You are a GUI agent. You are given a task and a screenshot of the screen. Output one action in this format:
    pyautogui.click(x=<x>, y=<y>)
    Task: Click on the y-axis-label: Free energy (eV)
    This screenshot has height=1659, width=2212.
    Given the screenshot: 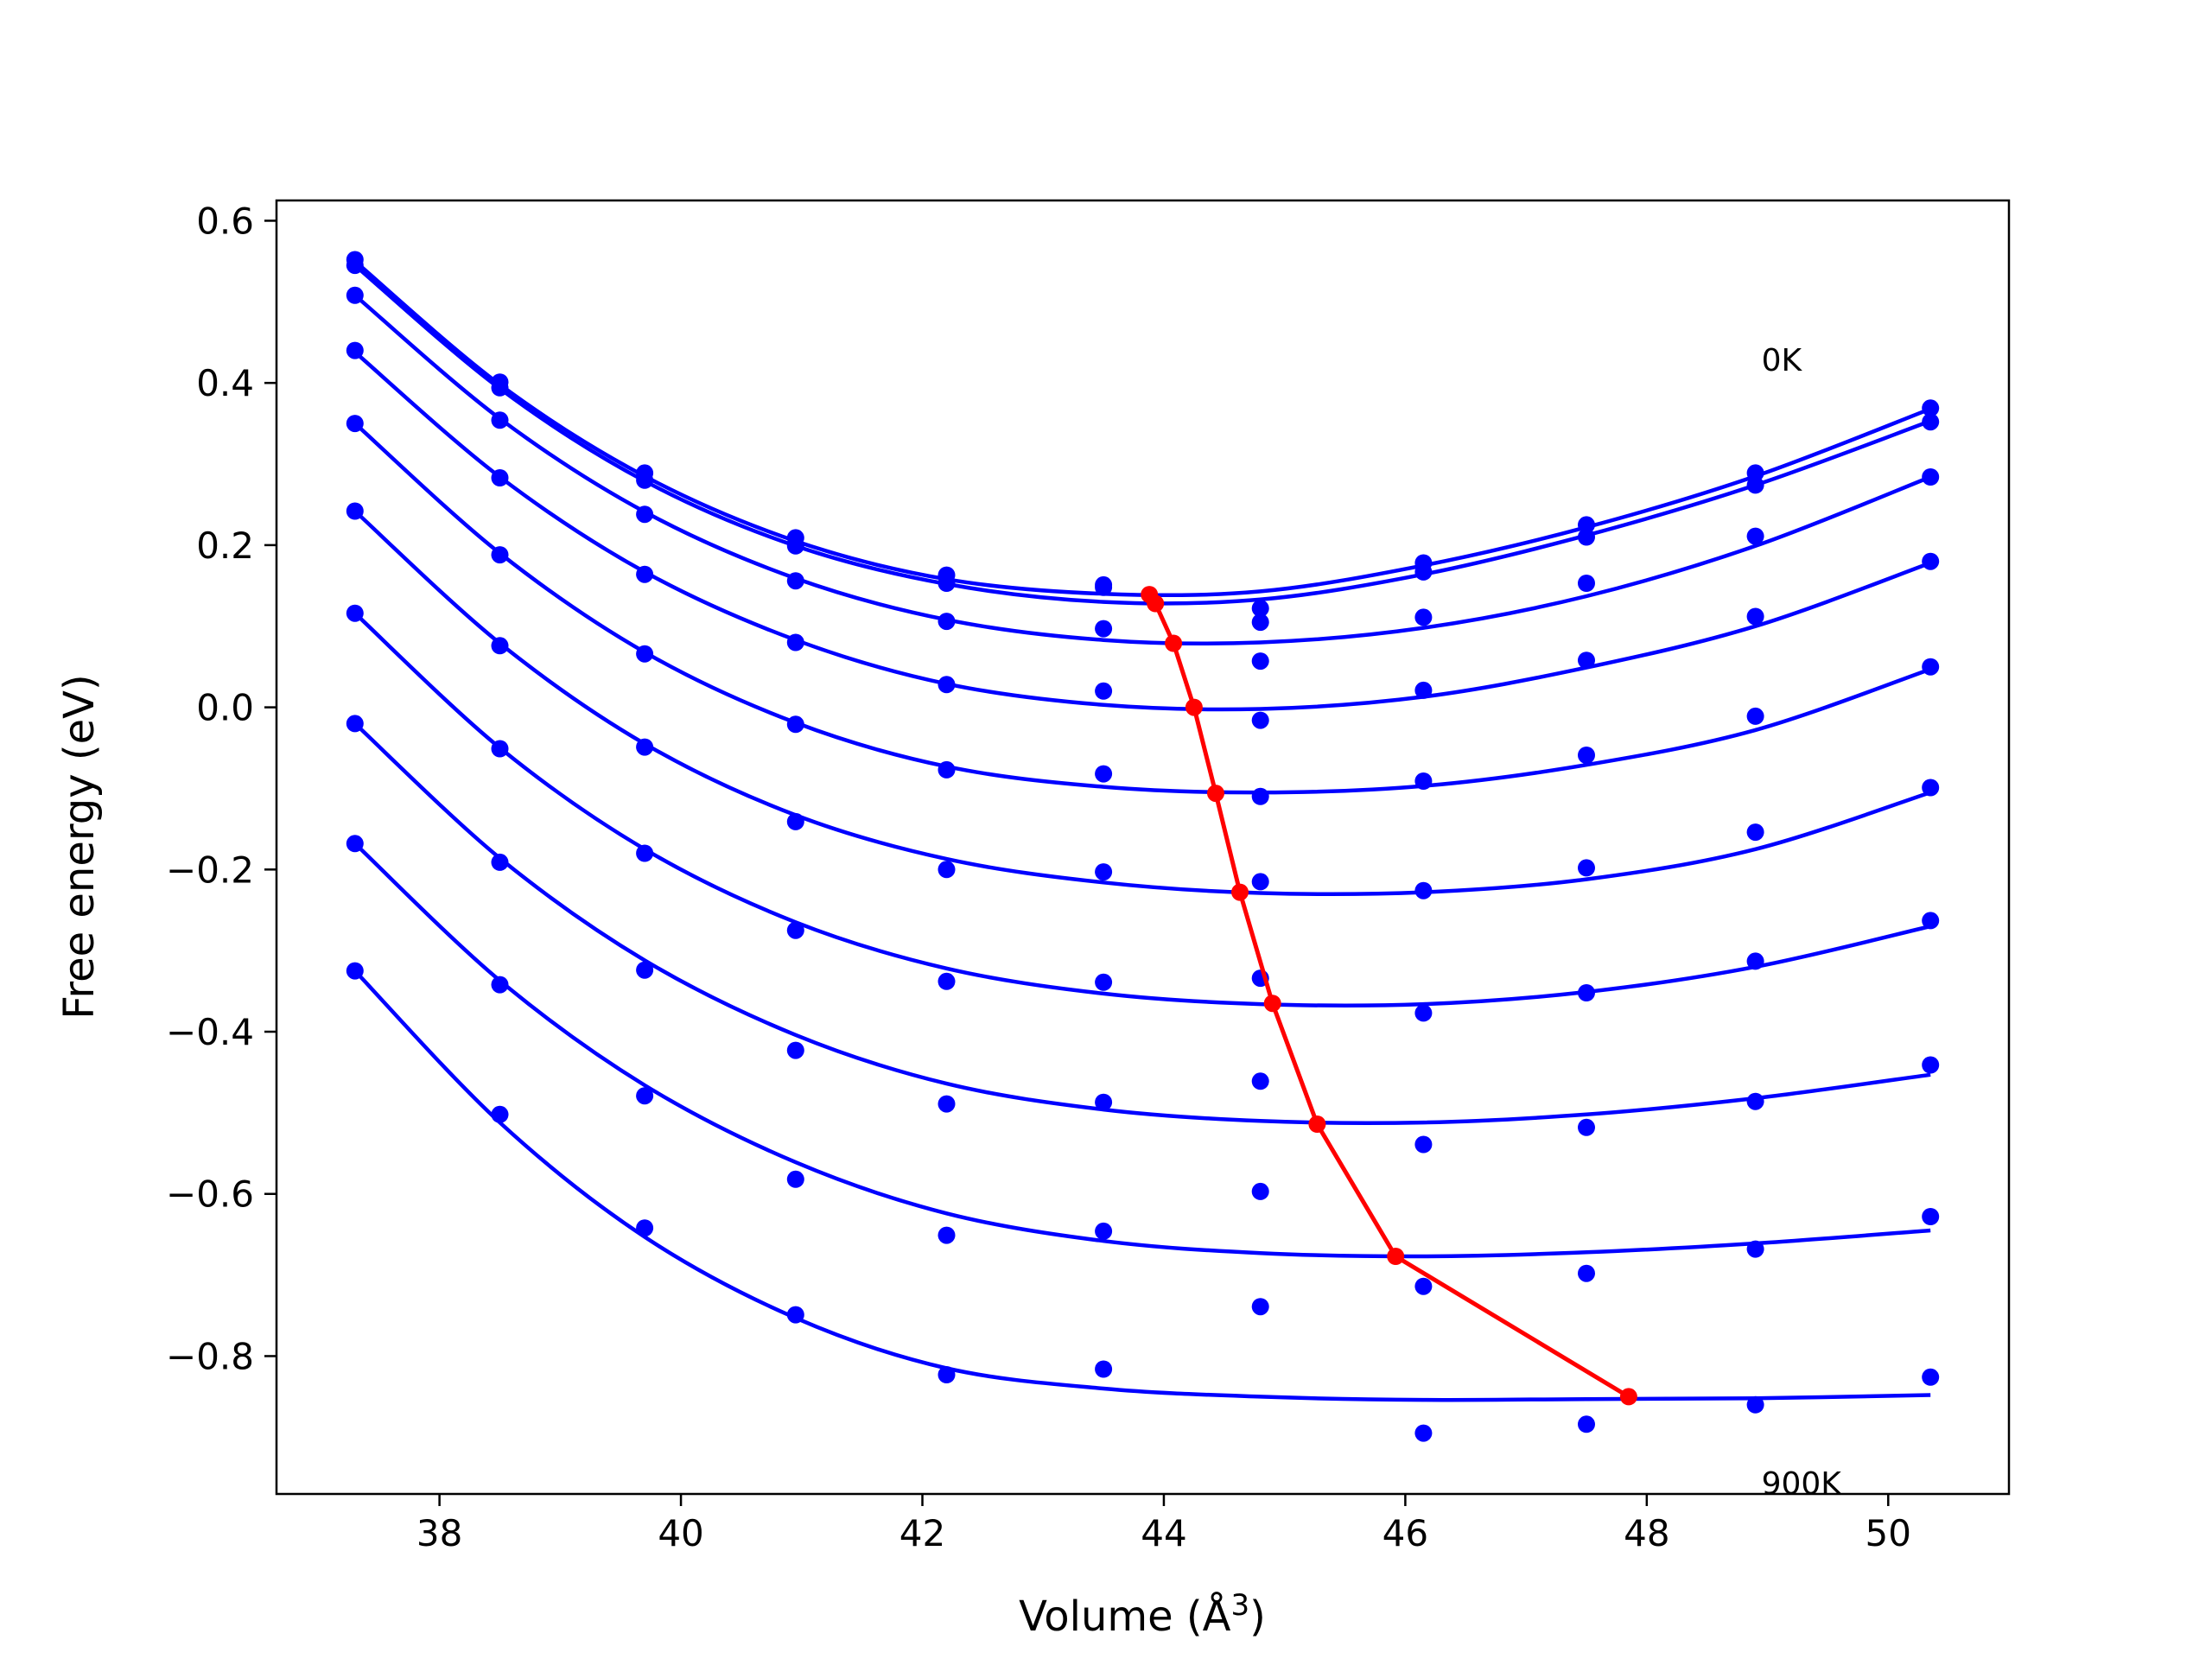 What is the action you would take?
    pyautogui.click(x=79, y=846)
    